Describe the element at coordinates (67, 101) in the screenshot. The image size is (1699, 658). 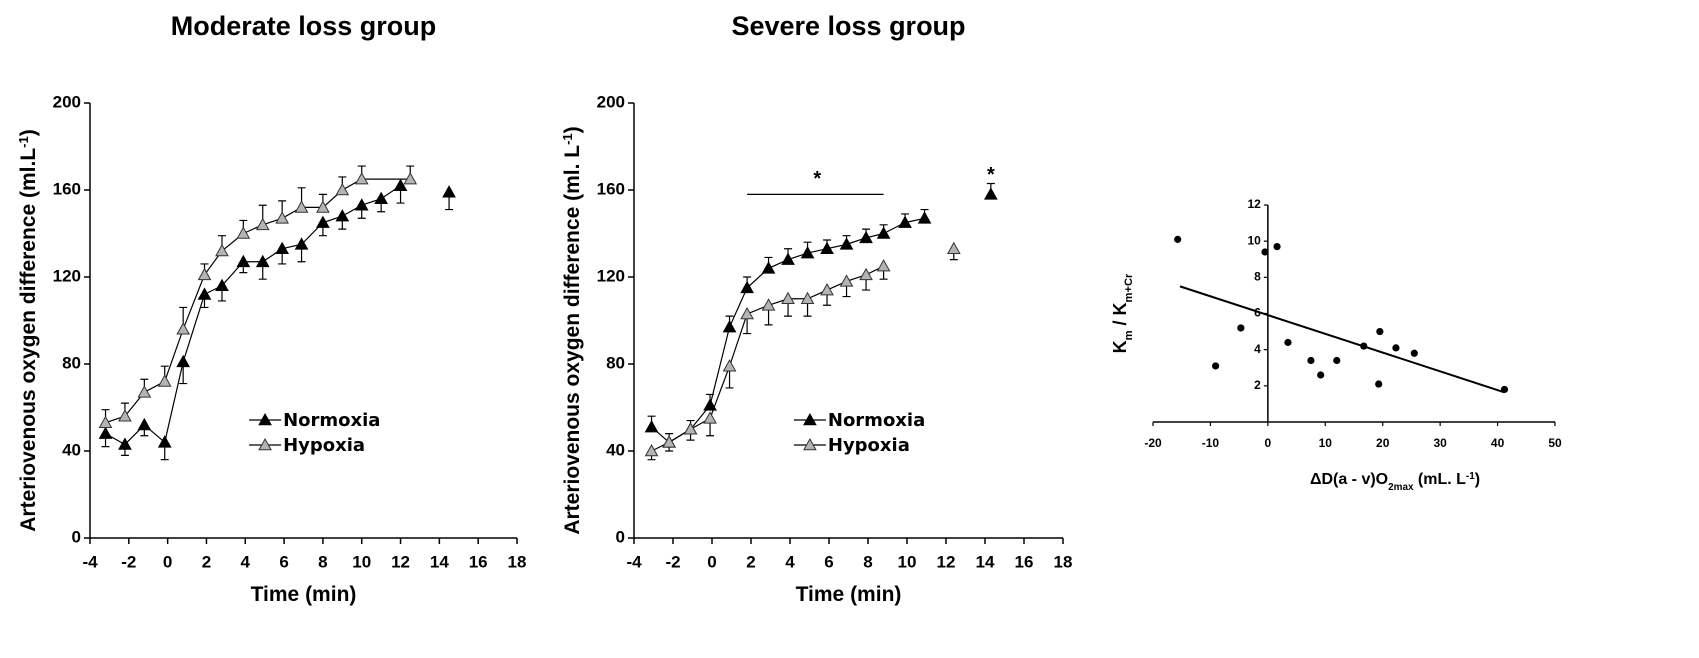
I see `y-tick-label: 200` at that location.